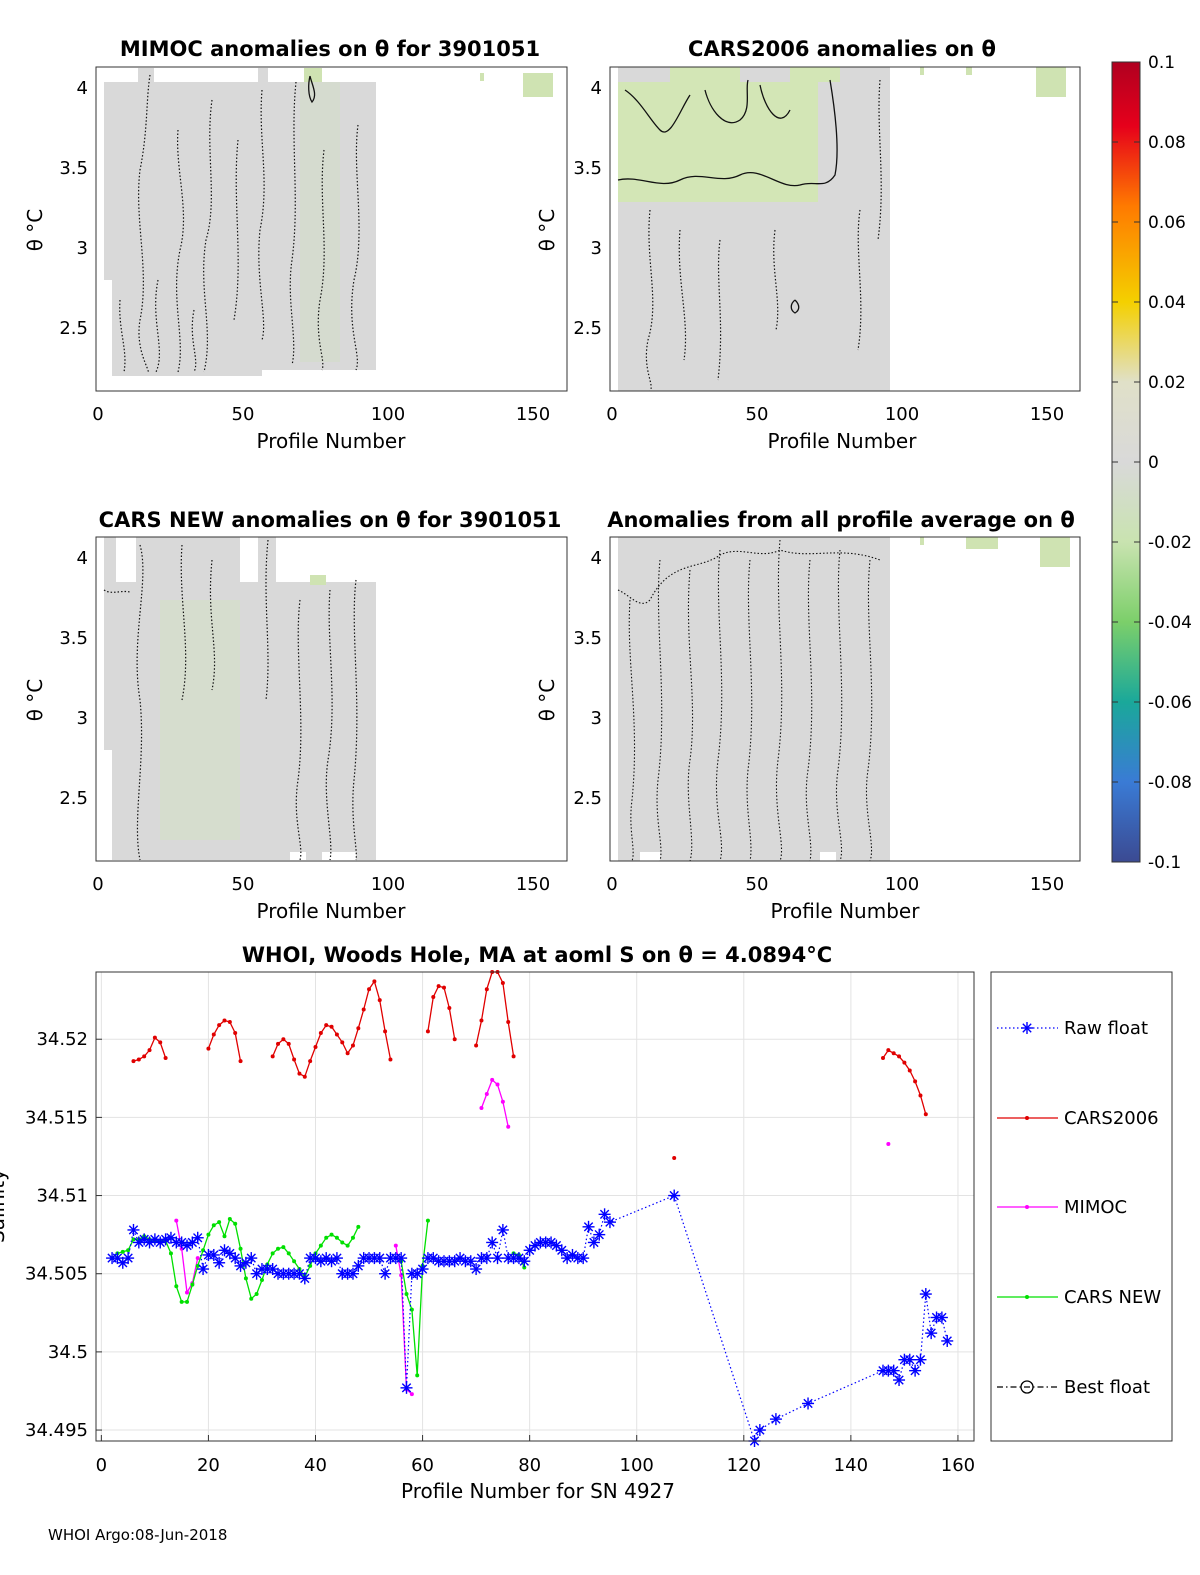  Describe the element at coordinates (843, 441) in the screenshot. I see `x-axis-label: Profile Number` at that location.